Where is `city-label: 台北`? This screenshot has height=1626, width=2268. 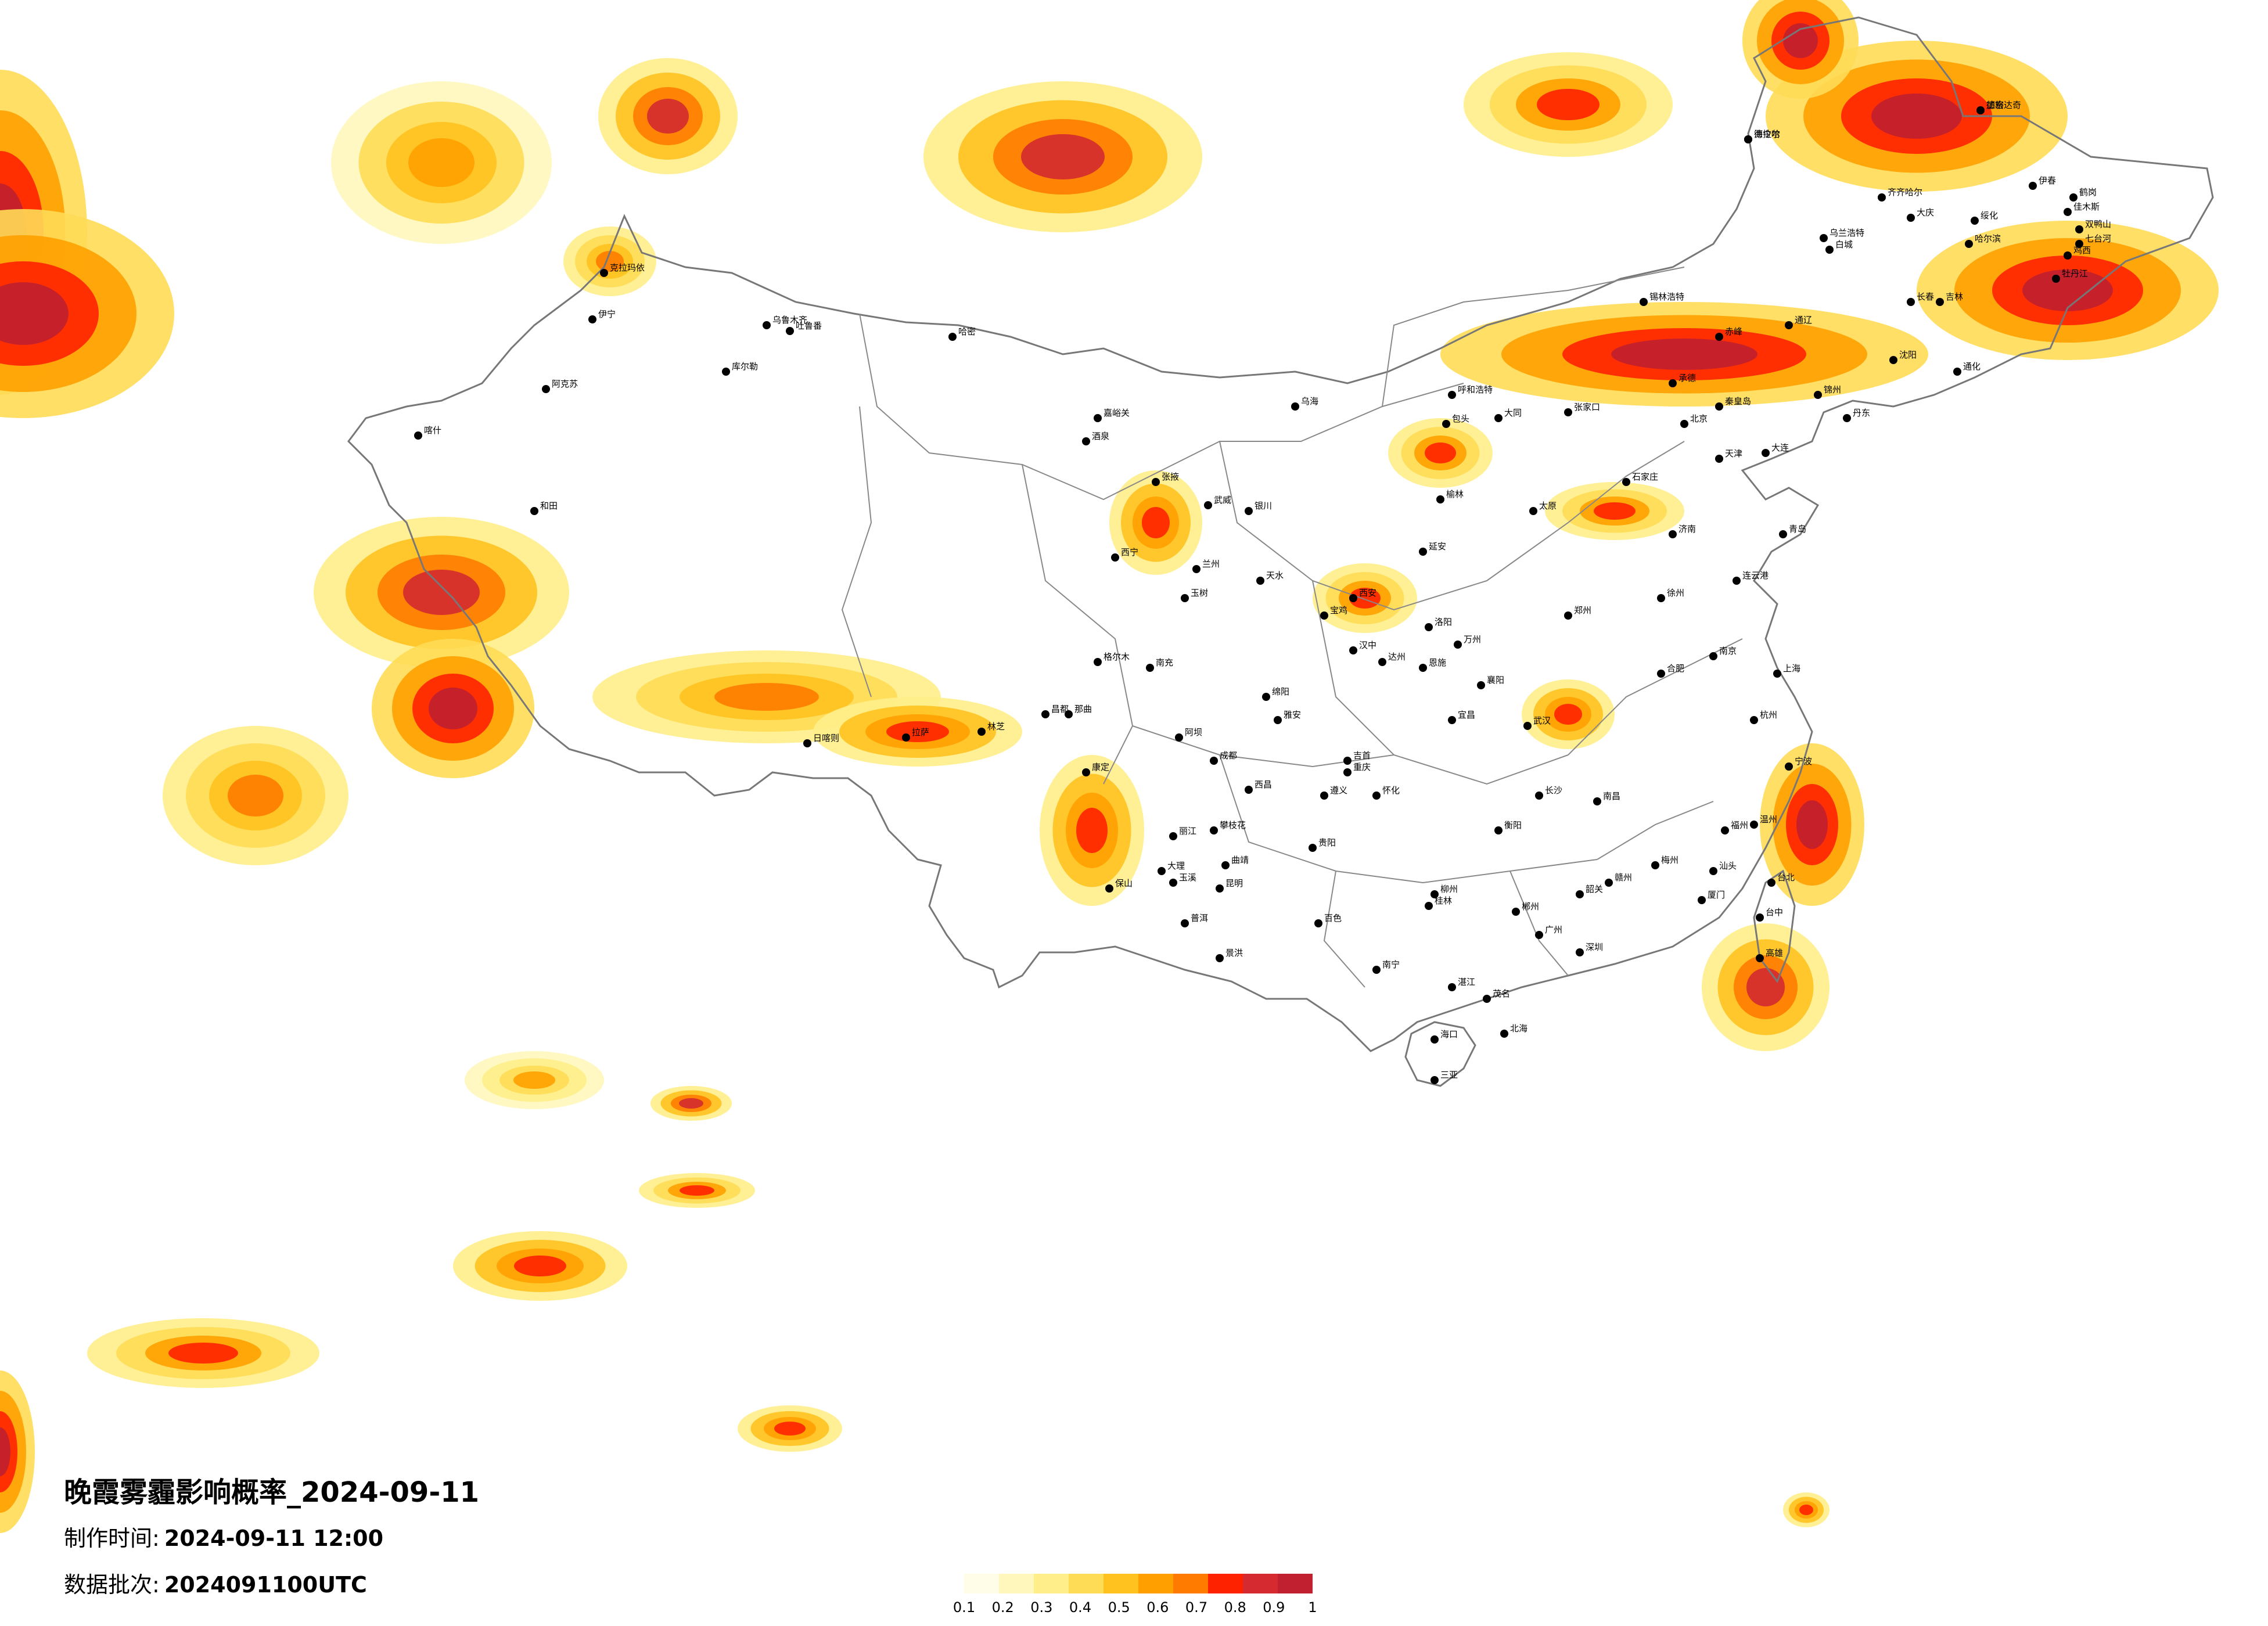 city-label: 台北 is located at coordinates (1786, 878).